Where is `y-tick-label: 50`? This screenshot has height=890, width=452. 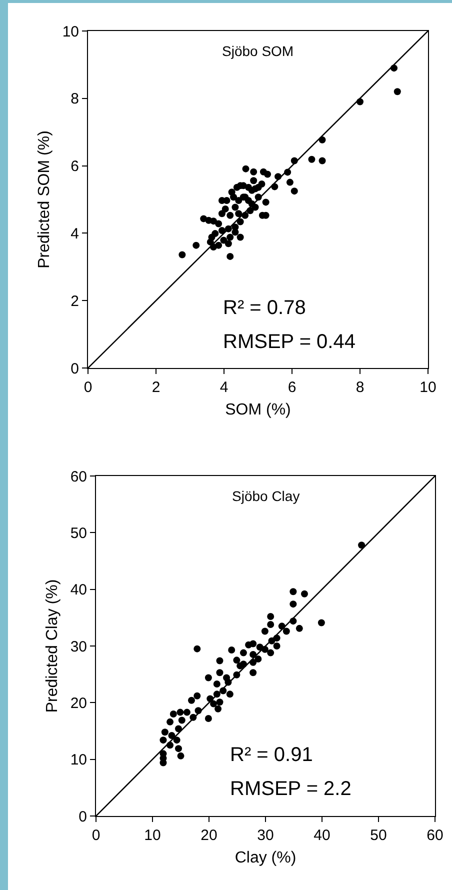 y-tick-label: 50 is located at coordinates (78, 533).